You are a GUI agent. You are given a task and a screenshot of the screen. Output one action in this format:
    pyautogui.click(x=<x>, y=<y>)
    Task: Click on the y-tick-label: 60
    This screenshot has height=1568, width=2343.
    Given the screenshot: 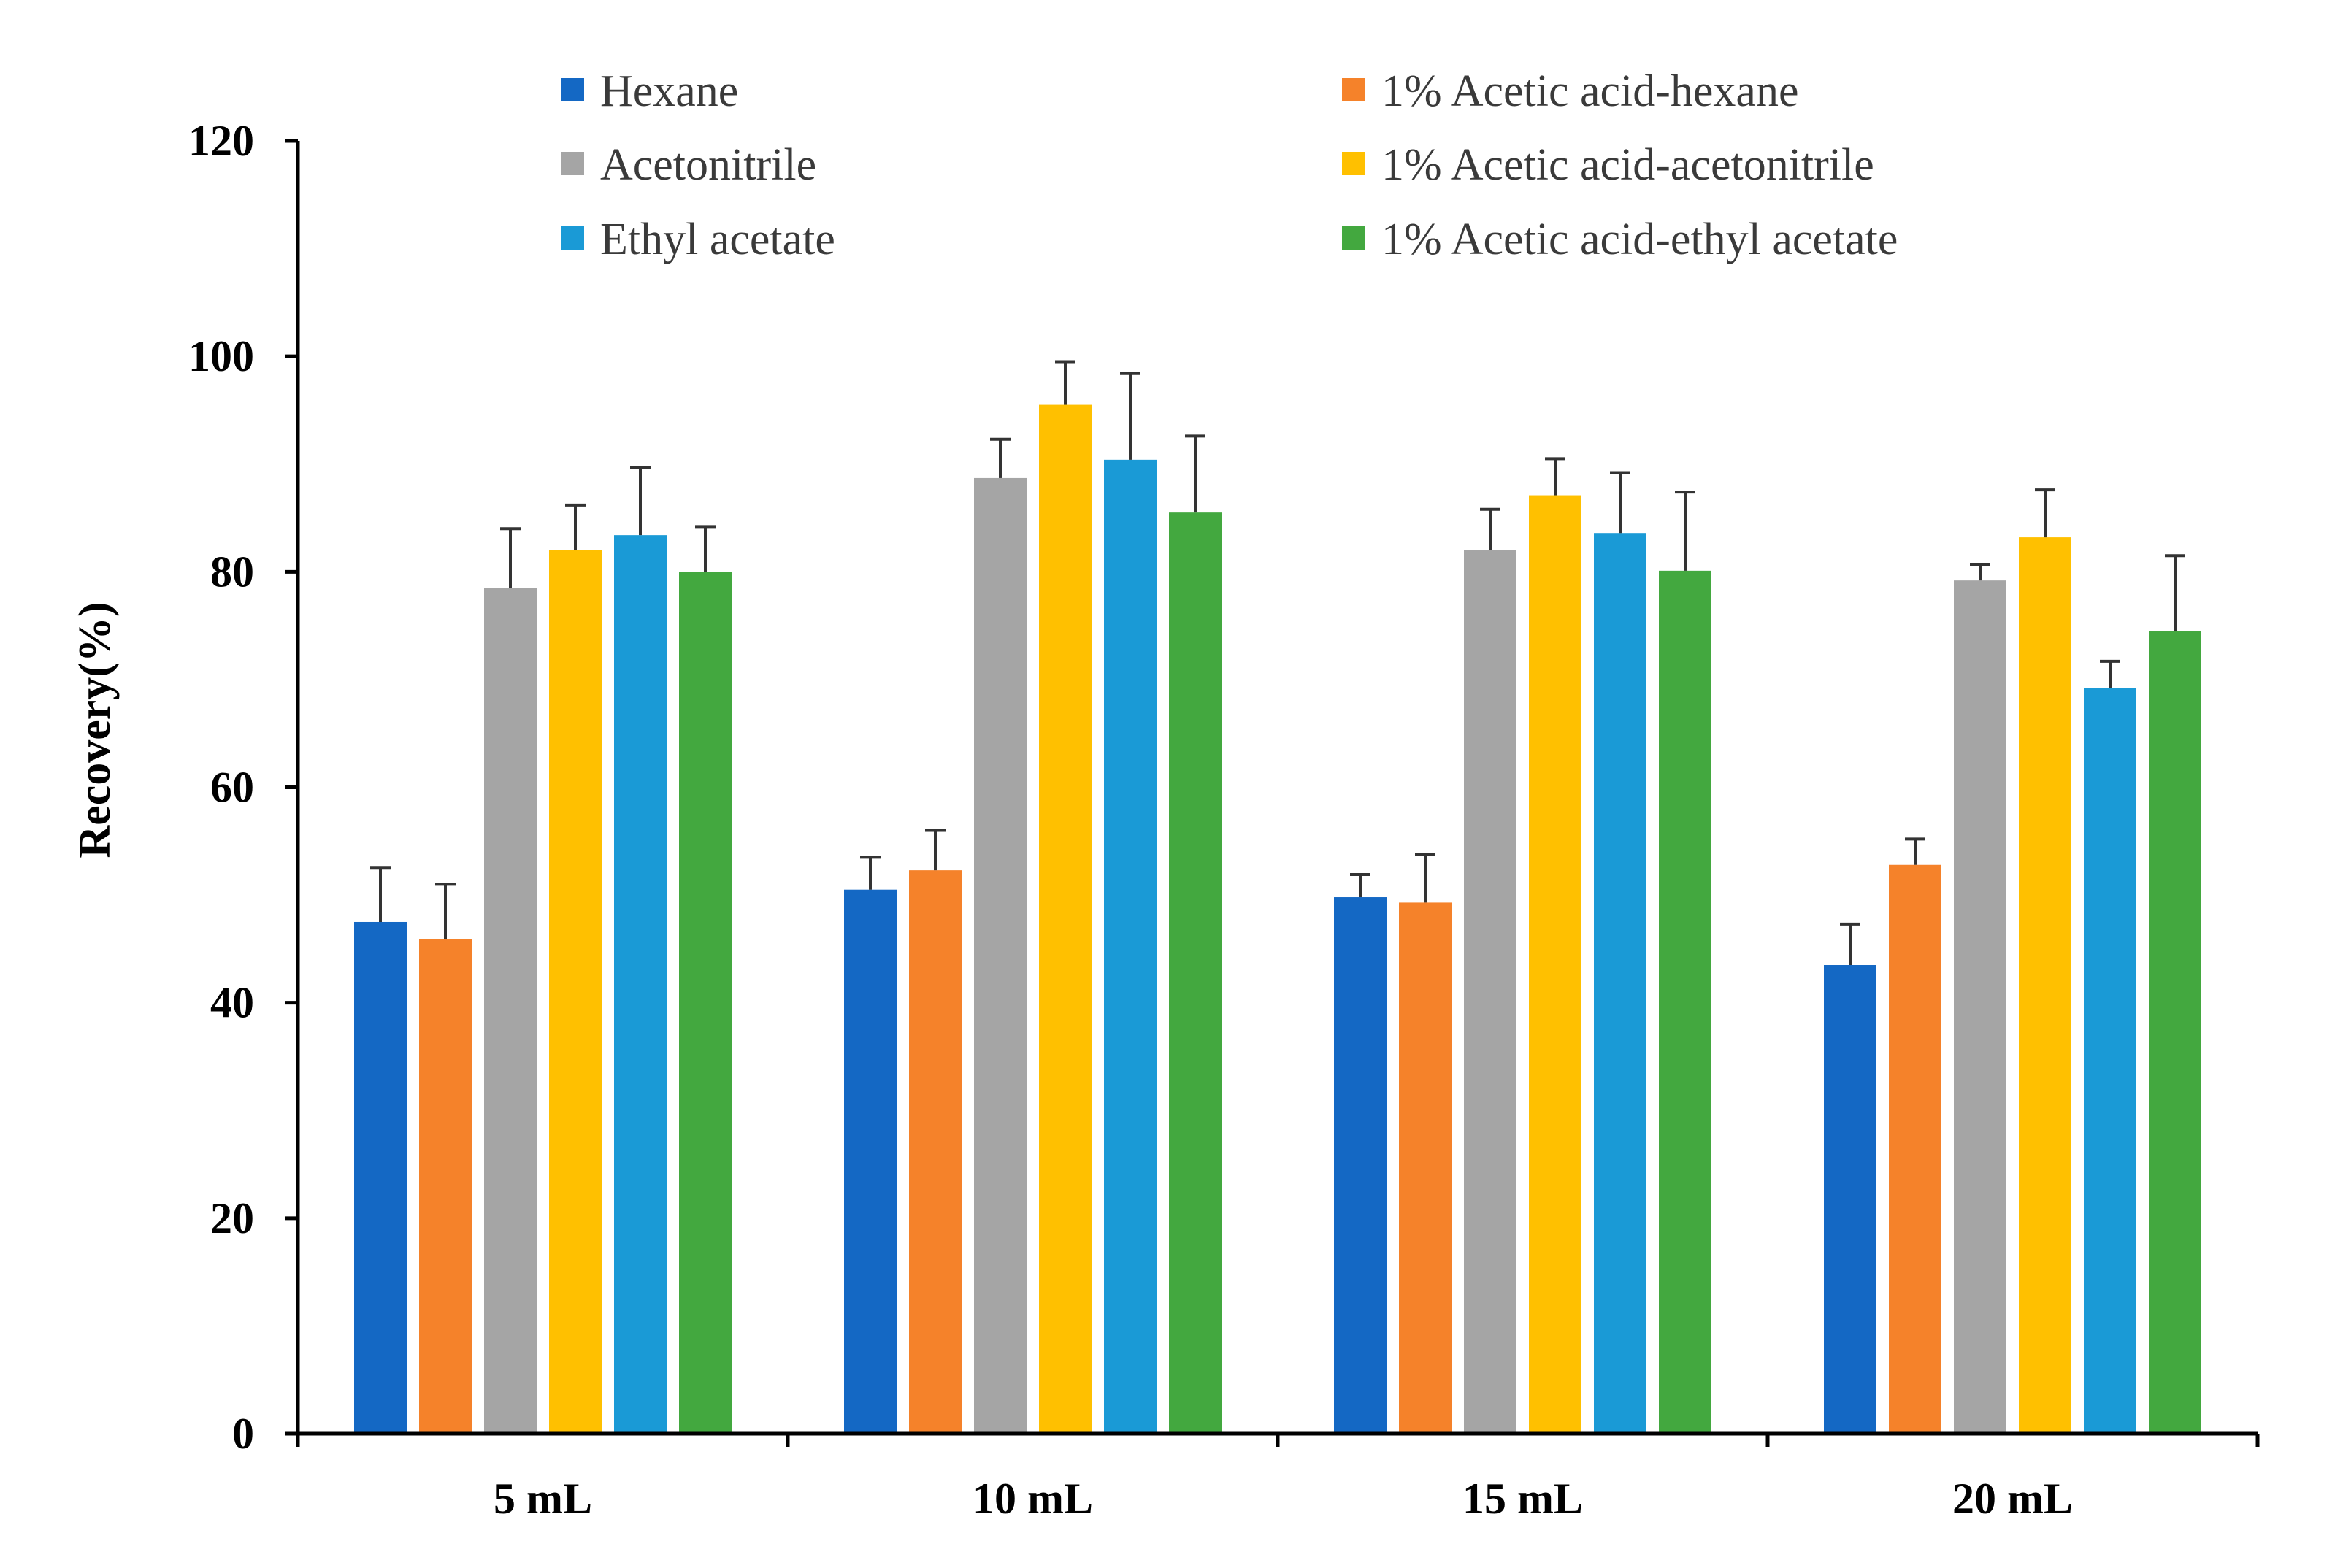 What is the action you would take?
    pyautogui.click(x=232, y=788)
    